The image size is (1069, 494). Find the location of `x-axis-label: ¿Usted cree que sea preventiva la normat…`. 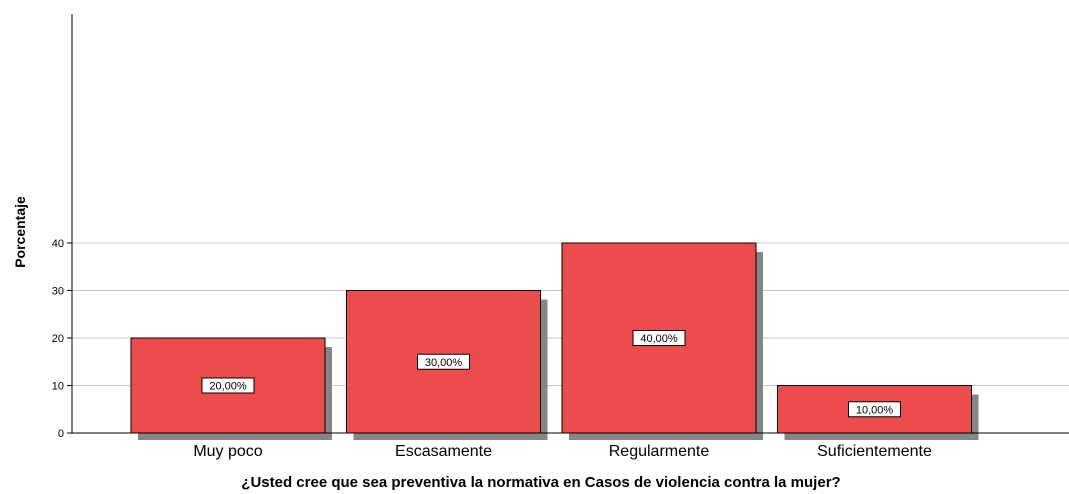

x-axis-label: ¿Usted cree que sea preventiva la normat… is located at coordinates (540, 482).